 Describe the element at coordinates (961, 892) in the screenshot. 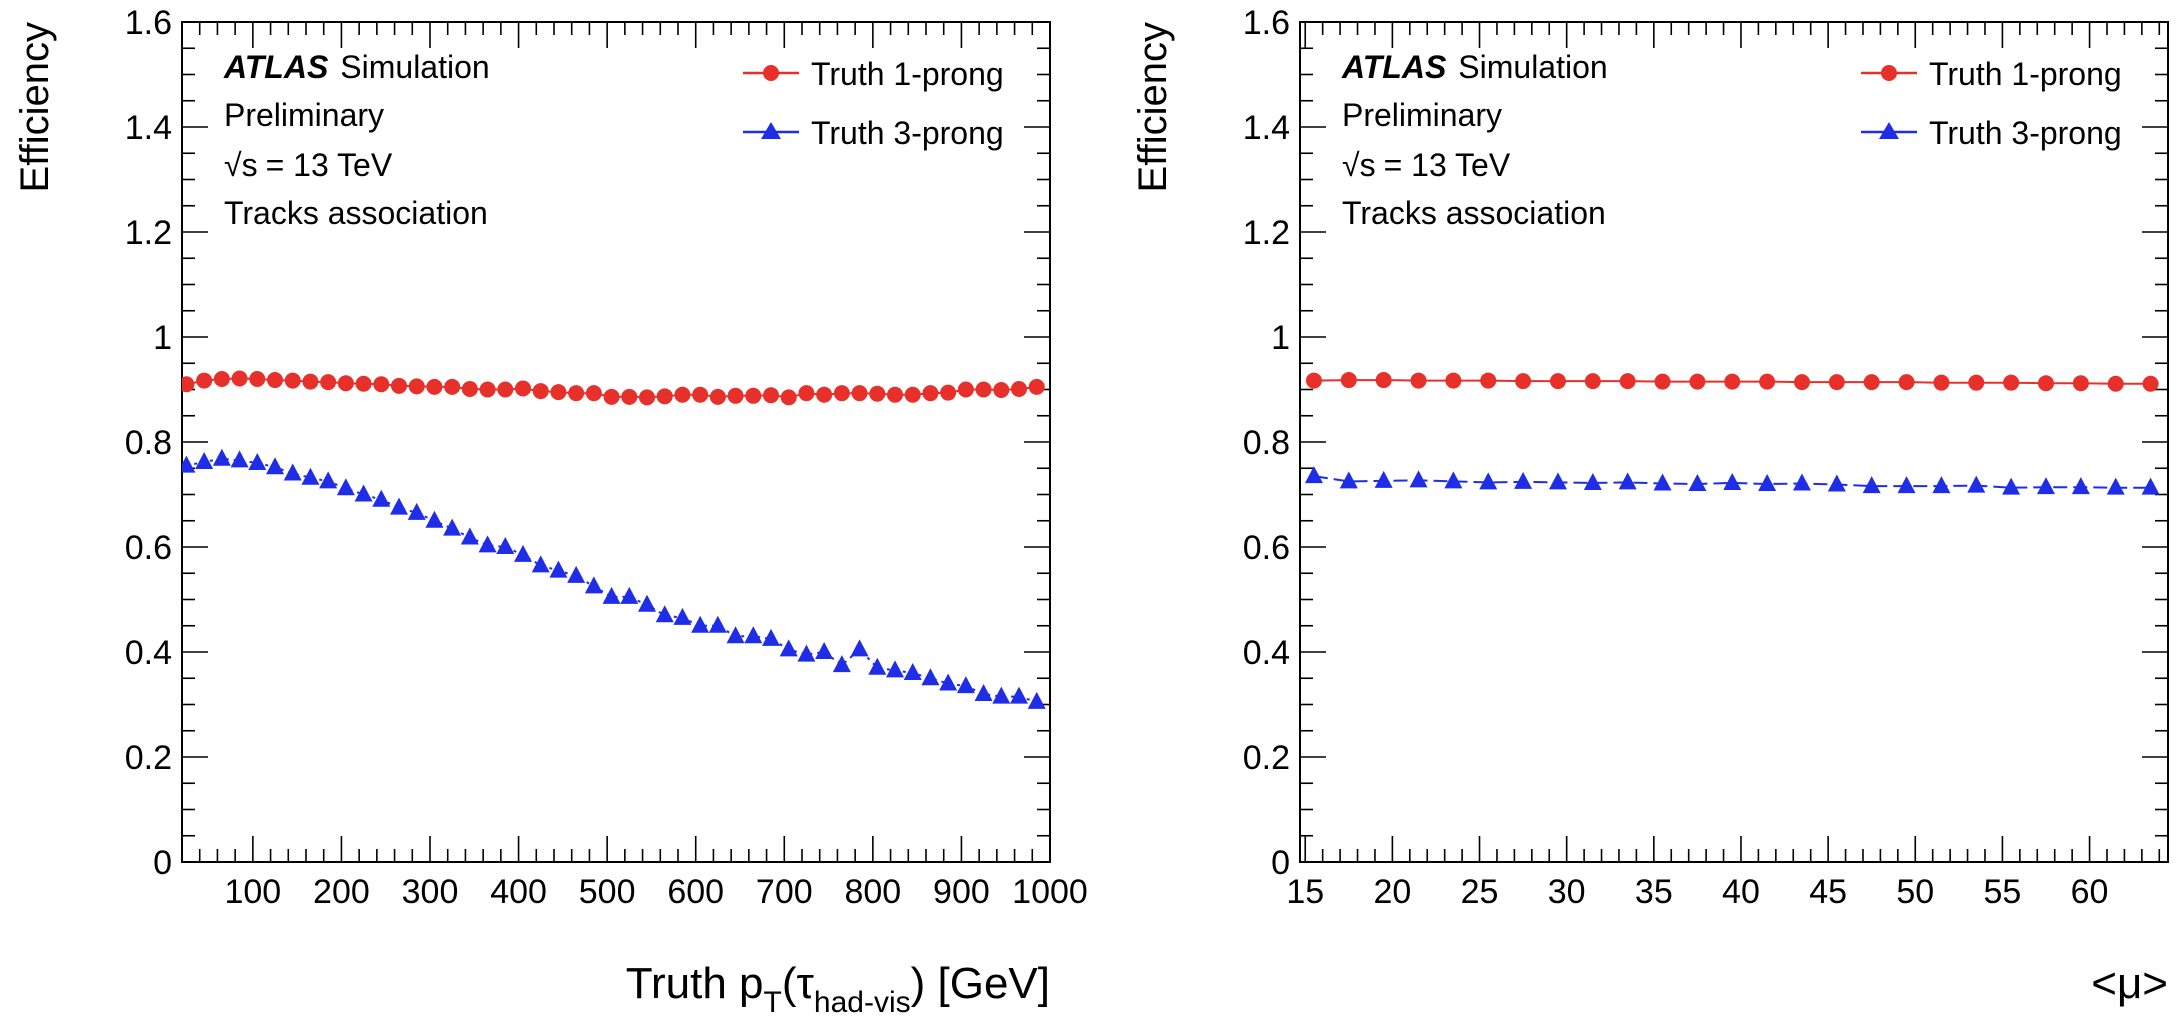

I see `x-tick-label: 900` at that location.